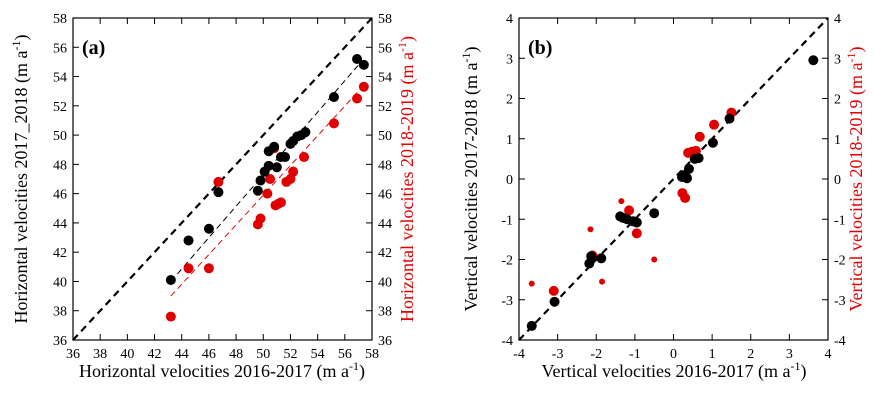 The image size is (874, 409). Describe the element at coordinates (385, 48) in the screenshot. I see `a-ytick-label-right: 56` at that location.